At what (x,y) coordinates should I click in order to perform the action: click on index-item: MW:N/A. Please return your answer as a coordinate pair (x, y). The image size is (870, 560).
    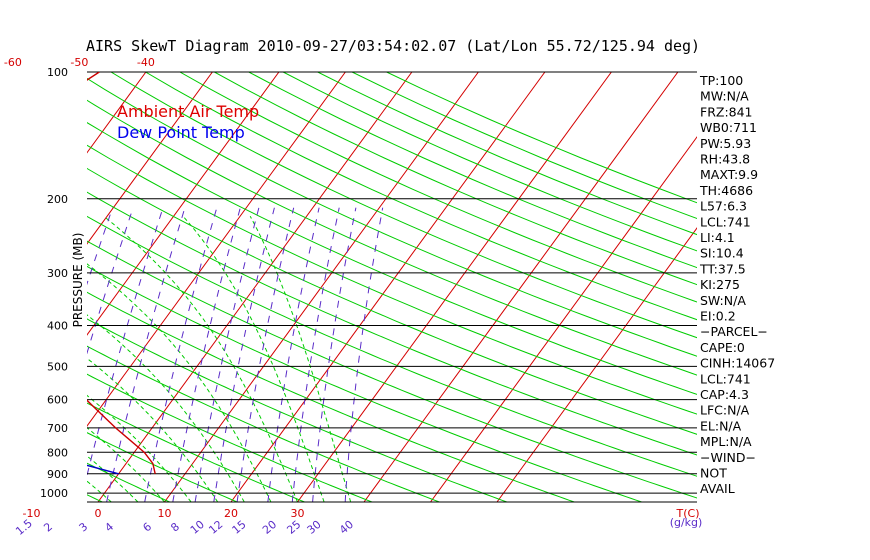
    Looking at the image, I should click on (724, 96).